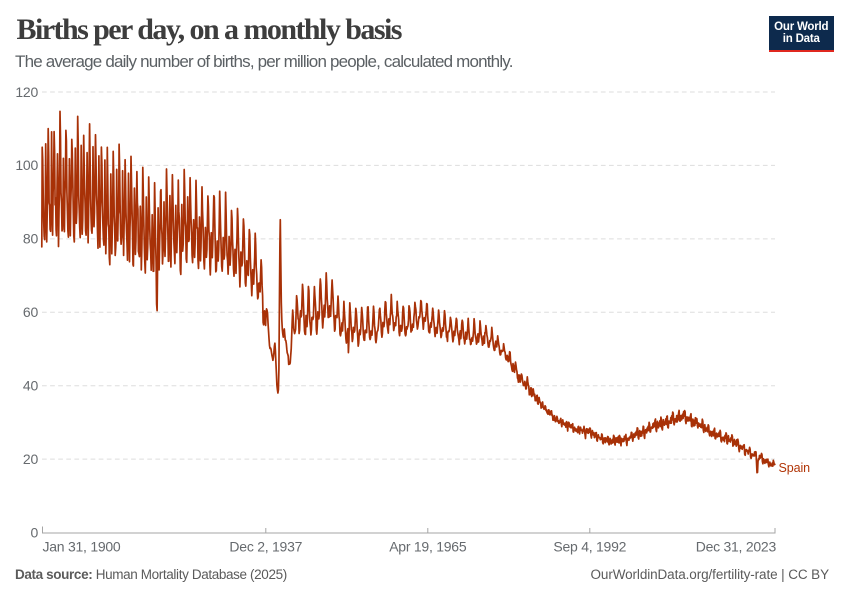  What do you see at coordinates (31, 386) in the screenshot?
I see `svg-text: 40` at bounding box center [31, 386].